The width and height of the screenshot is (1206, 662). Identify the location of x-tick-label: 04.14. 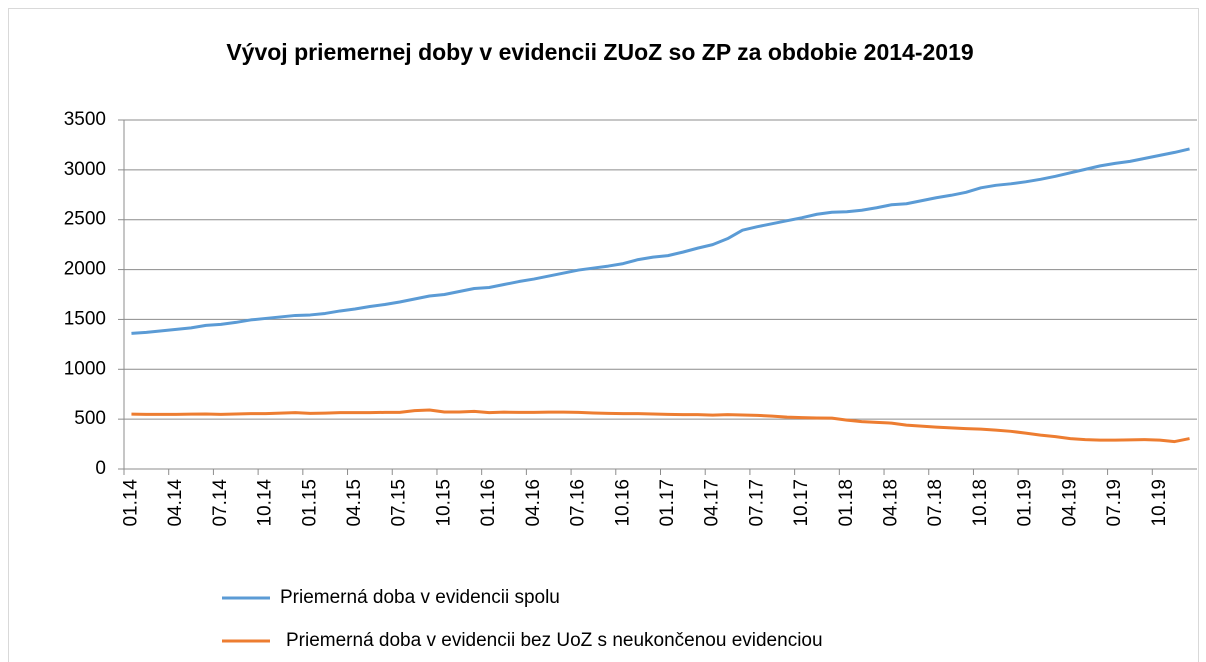
(175, 503).